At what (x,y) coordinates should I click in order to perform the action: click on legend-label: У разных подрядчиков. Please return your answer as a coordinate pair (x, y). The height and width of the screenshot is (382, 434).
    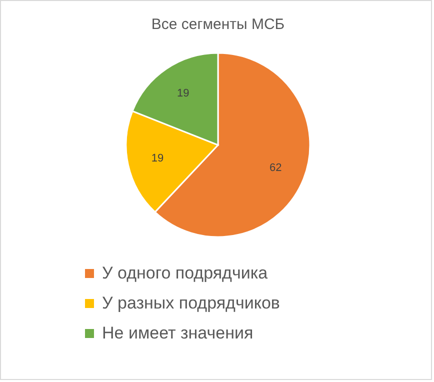
    Looking at the image, I should click on (191, 303).